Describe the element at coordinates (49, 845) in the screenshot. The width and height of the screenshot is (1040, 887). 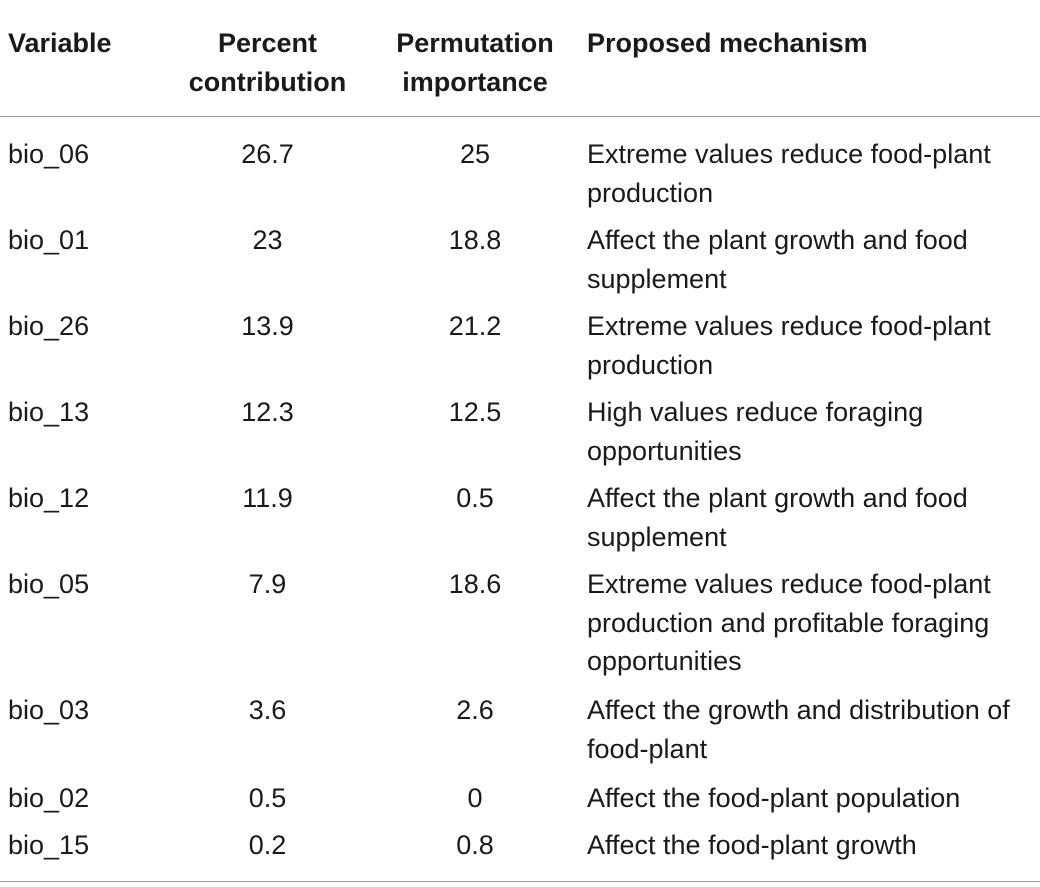
I see `cell-variable: bio_15` at that location.